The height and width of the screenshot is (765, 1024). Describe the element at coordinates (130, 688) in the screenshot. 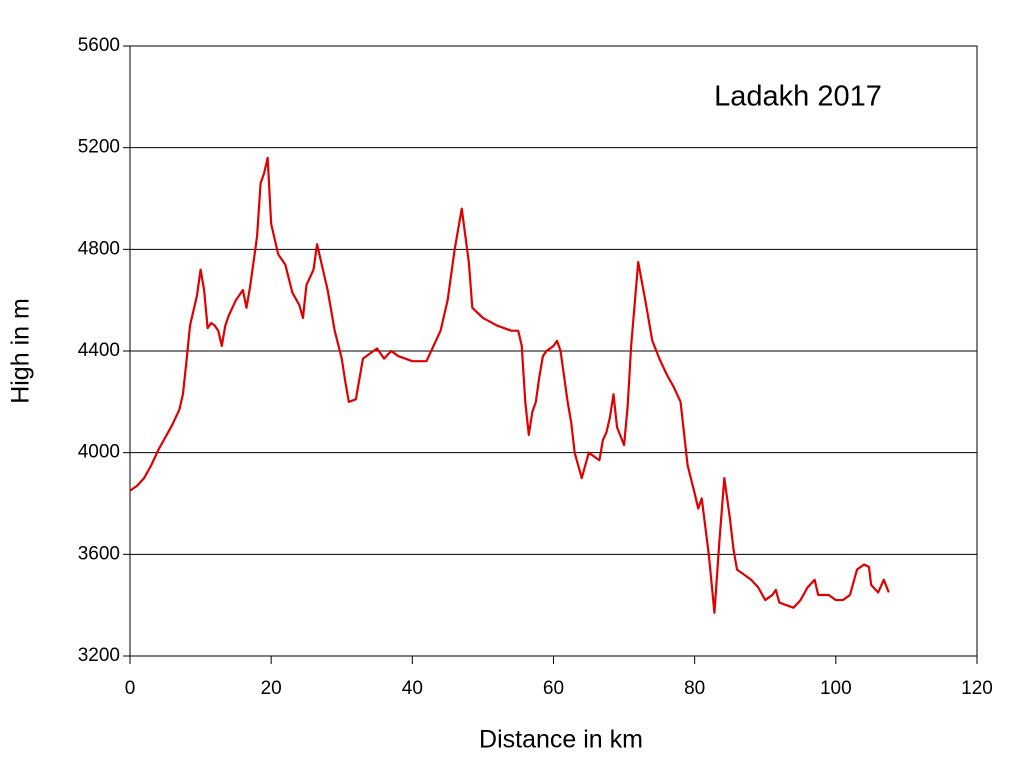

I see `x-tick-label: 0` at that location.